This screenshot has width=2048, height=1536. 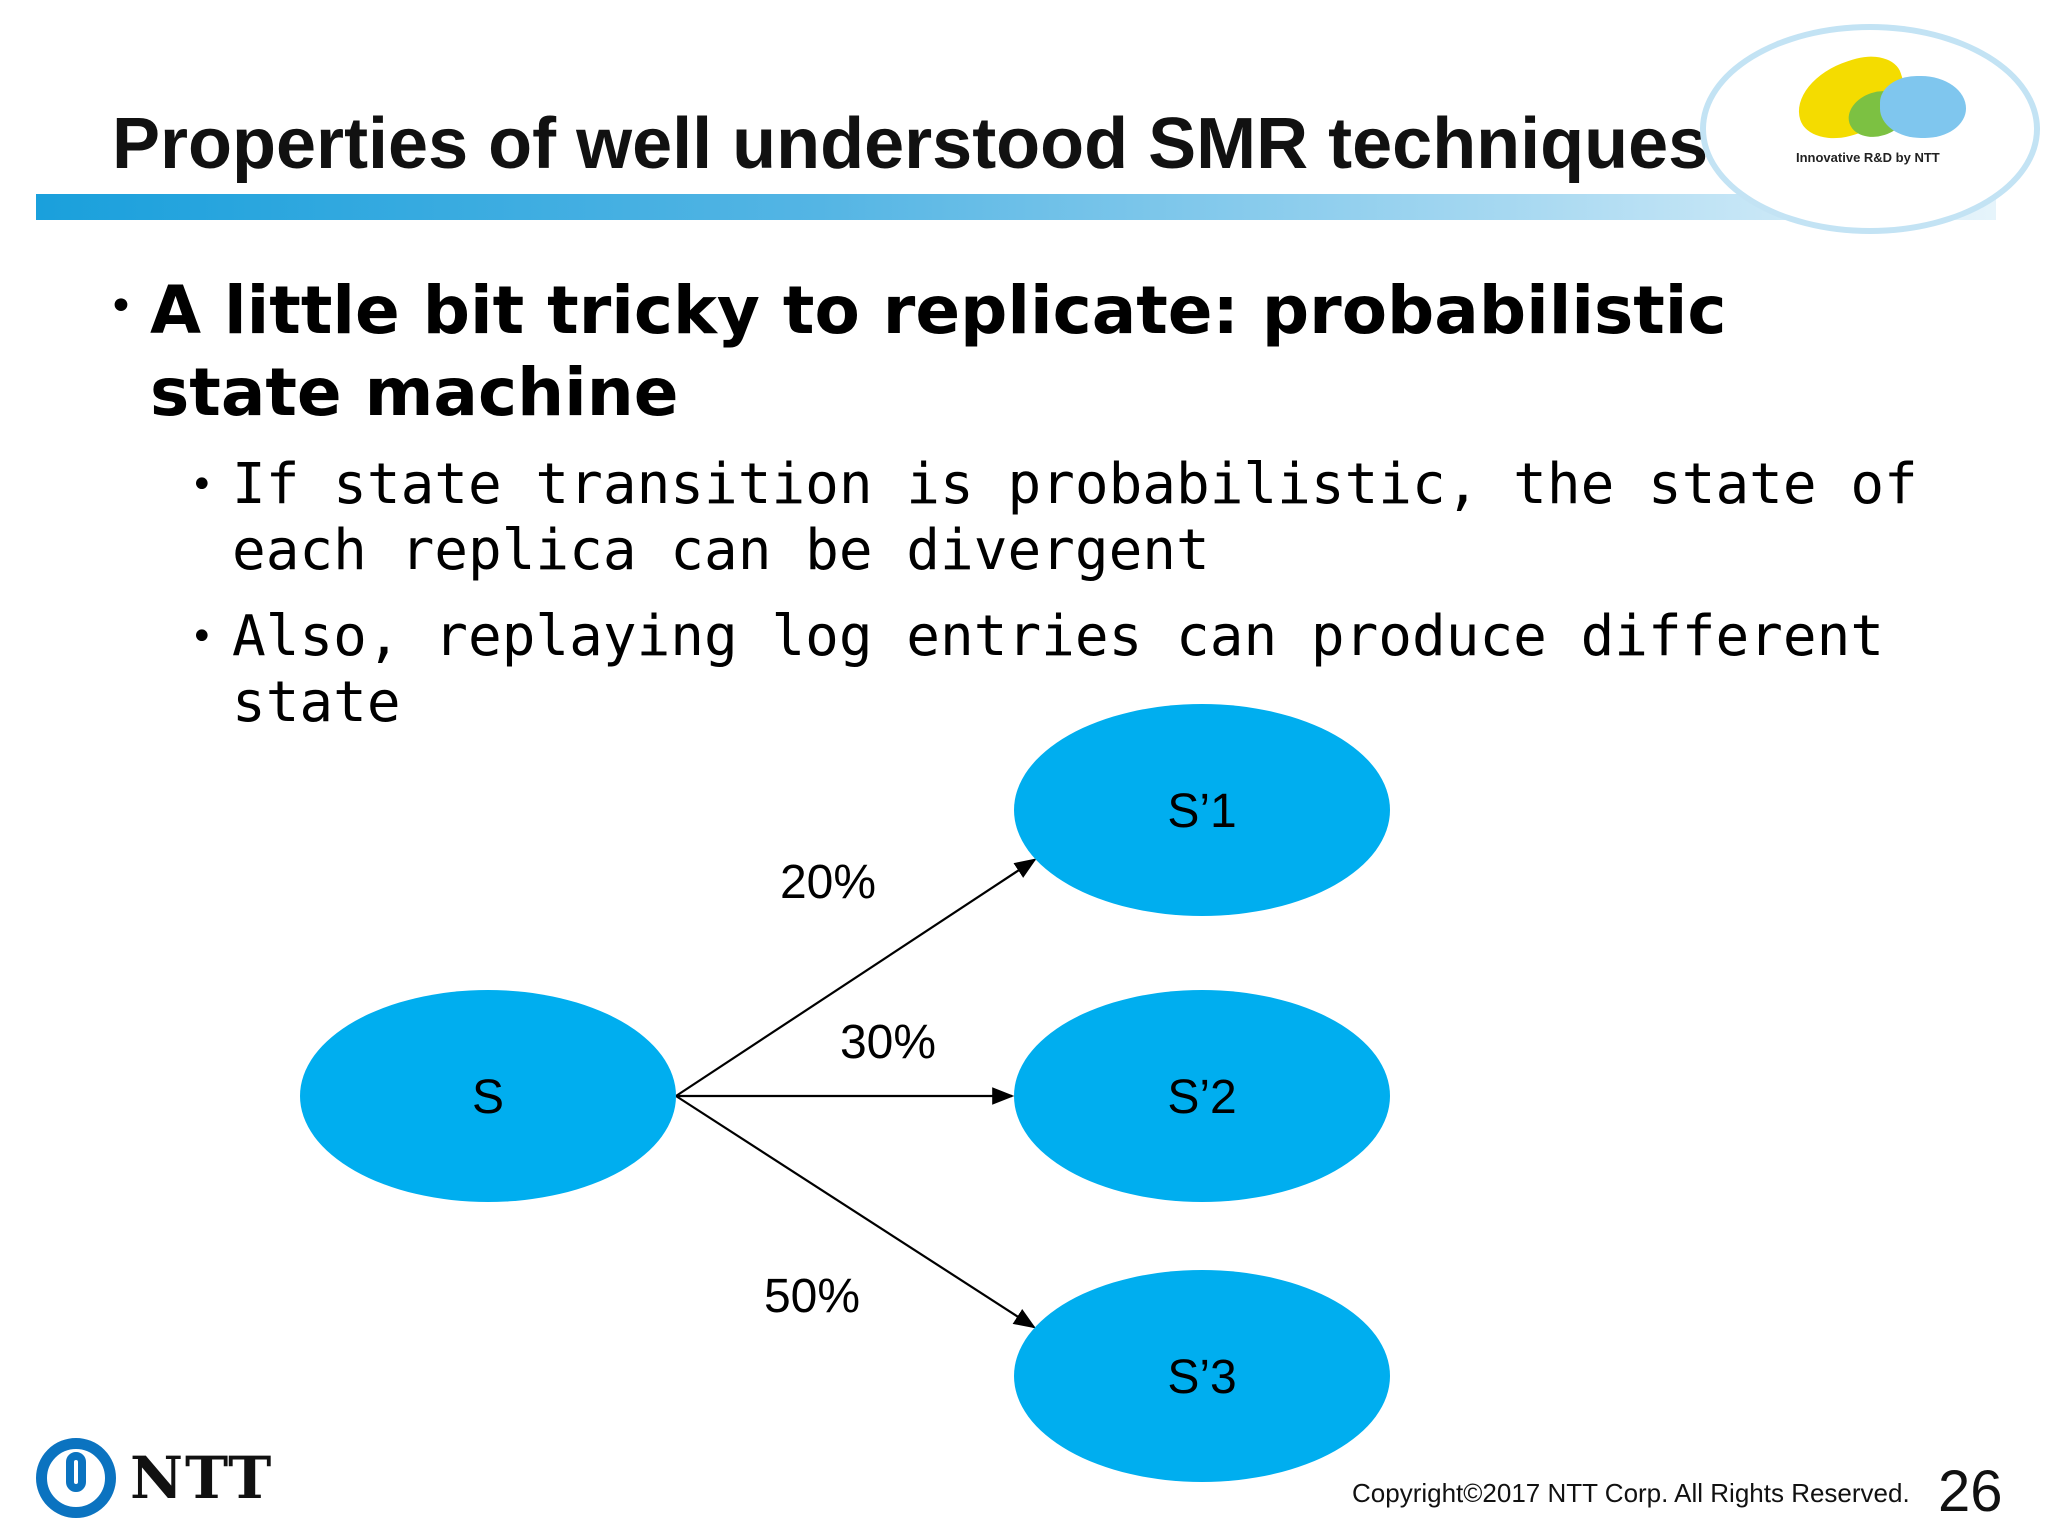 I want to click on ntt-logo-inner-icon, so click(x=76, y=1472).